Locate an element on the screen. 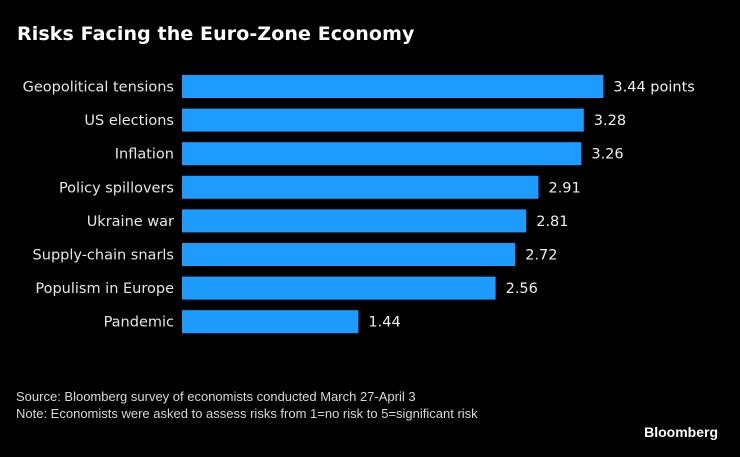 The image size is (740, 457). category-label: Inflation is located at coordinates (144, 155).